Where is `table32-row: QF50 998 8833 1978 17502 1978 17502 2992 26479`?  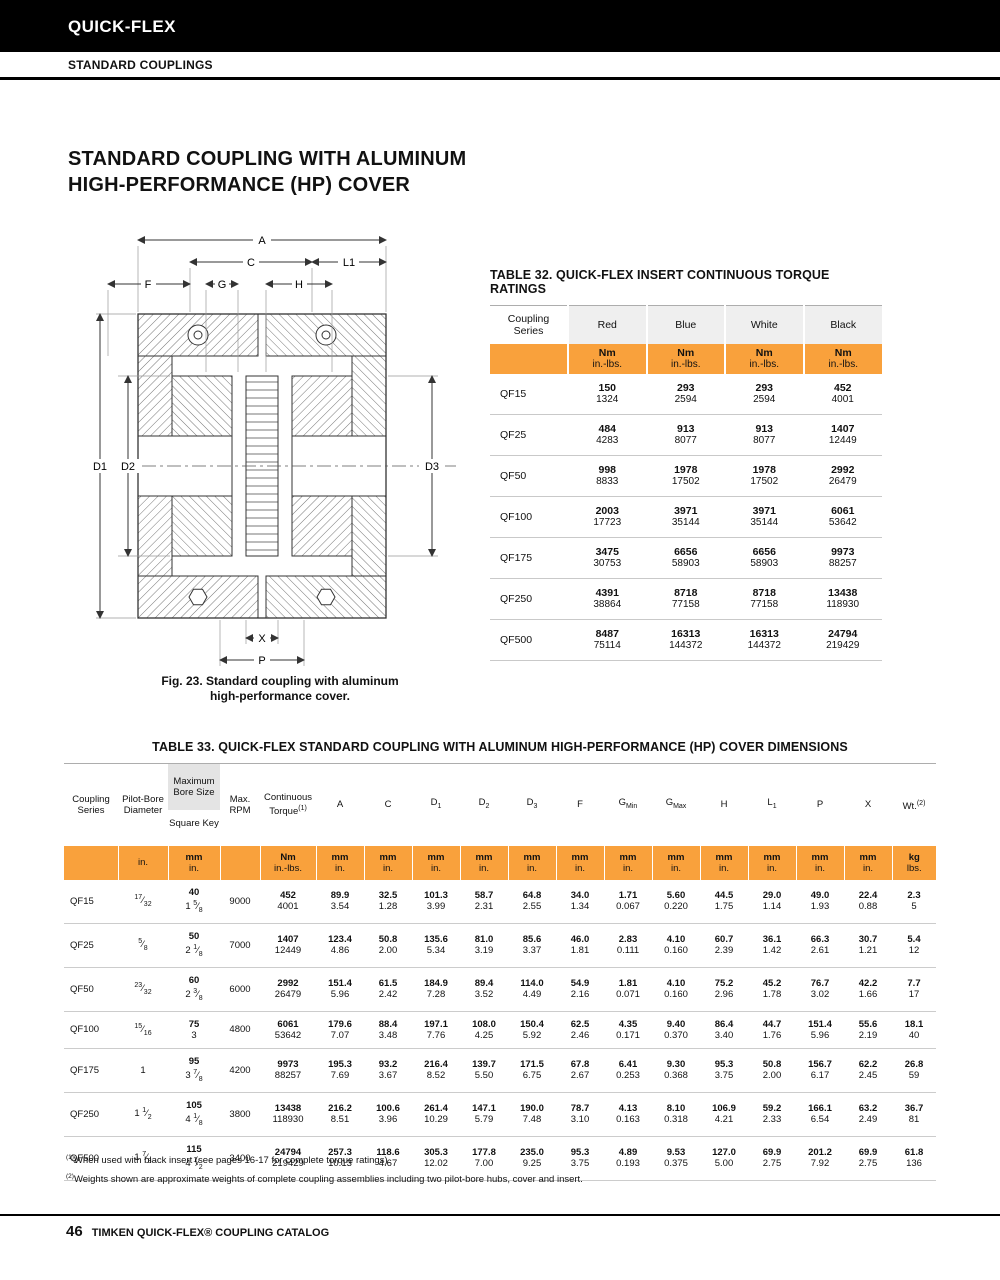 table32-row: QF50 998 8833 1978 17502 1978 17502 2992 26479 is located at coordinates (686, 476).